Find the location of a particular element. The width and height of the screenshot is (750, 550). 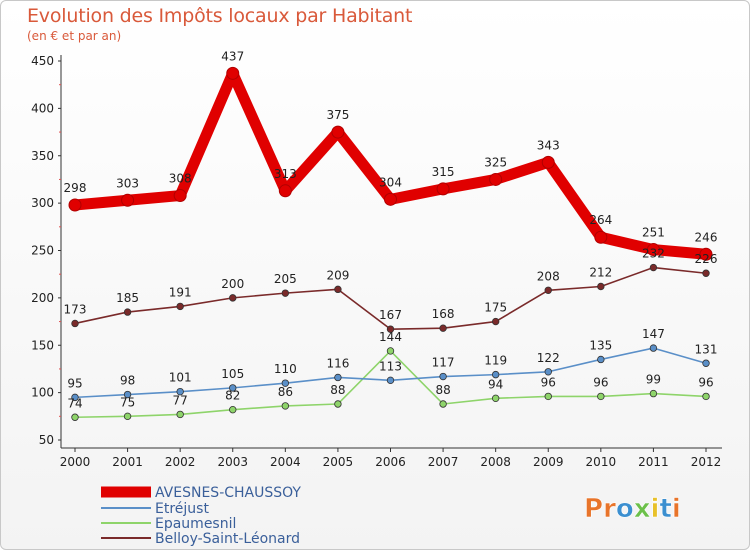

data-label: 185 is located at coordinates (127, 298).